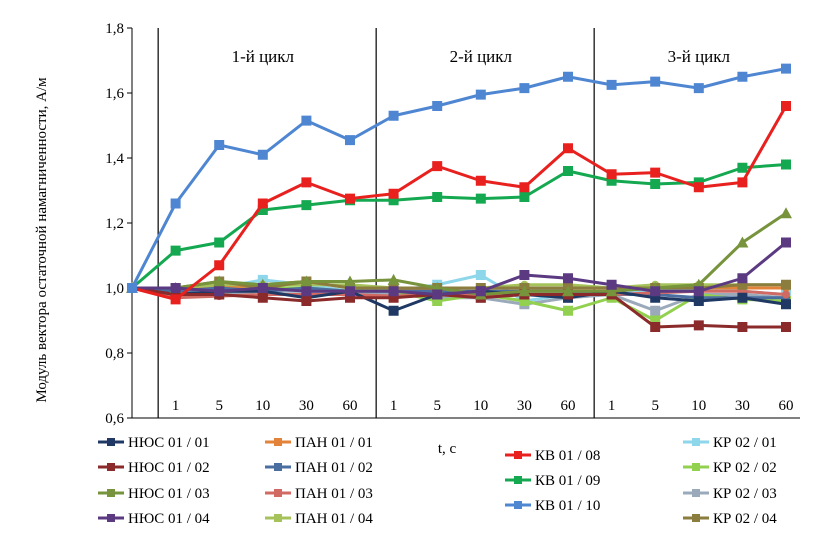 Image resolution: width=838 pixels, height=537 pixels. Describe the element at coordinates (169, 494) in the screenshot. I see `legend-label: НЮС 01 / 03` at that location.